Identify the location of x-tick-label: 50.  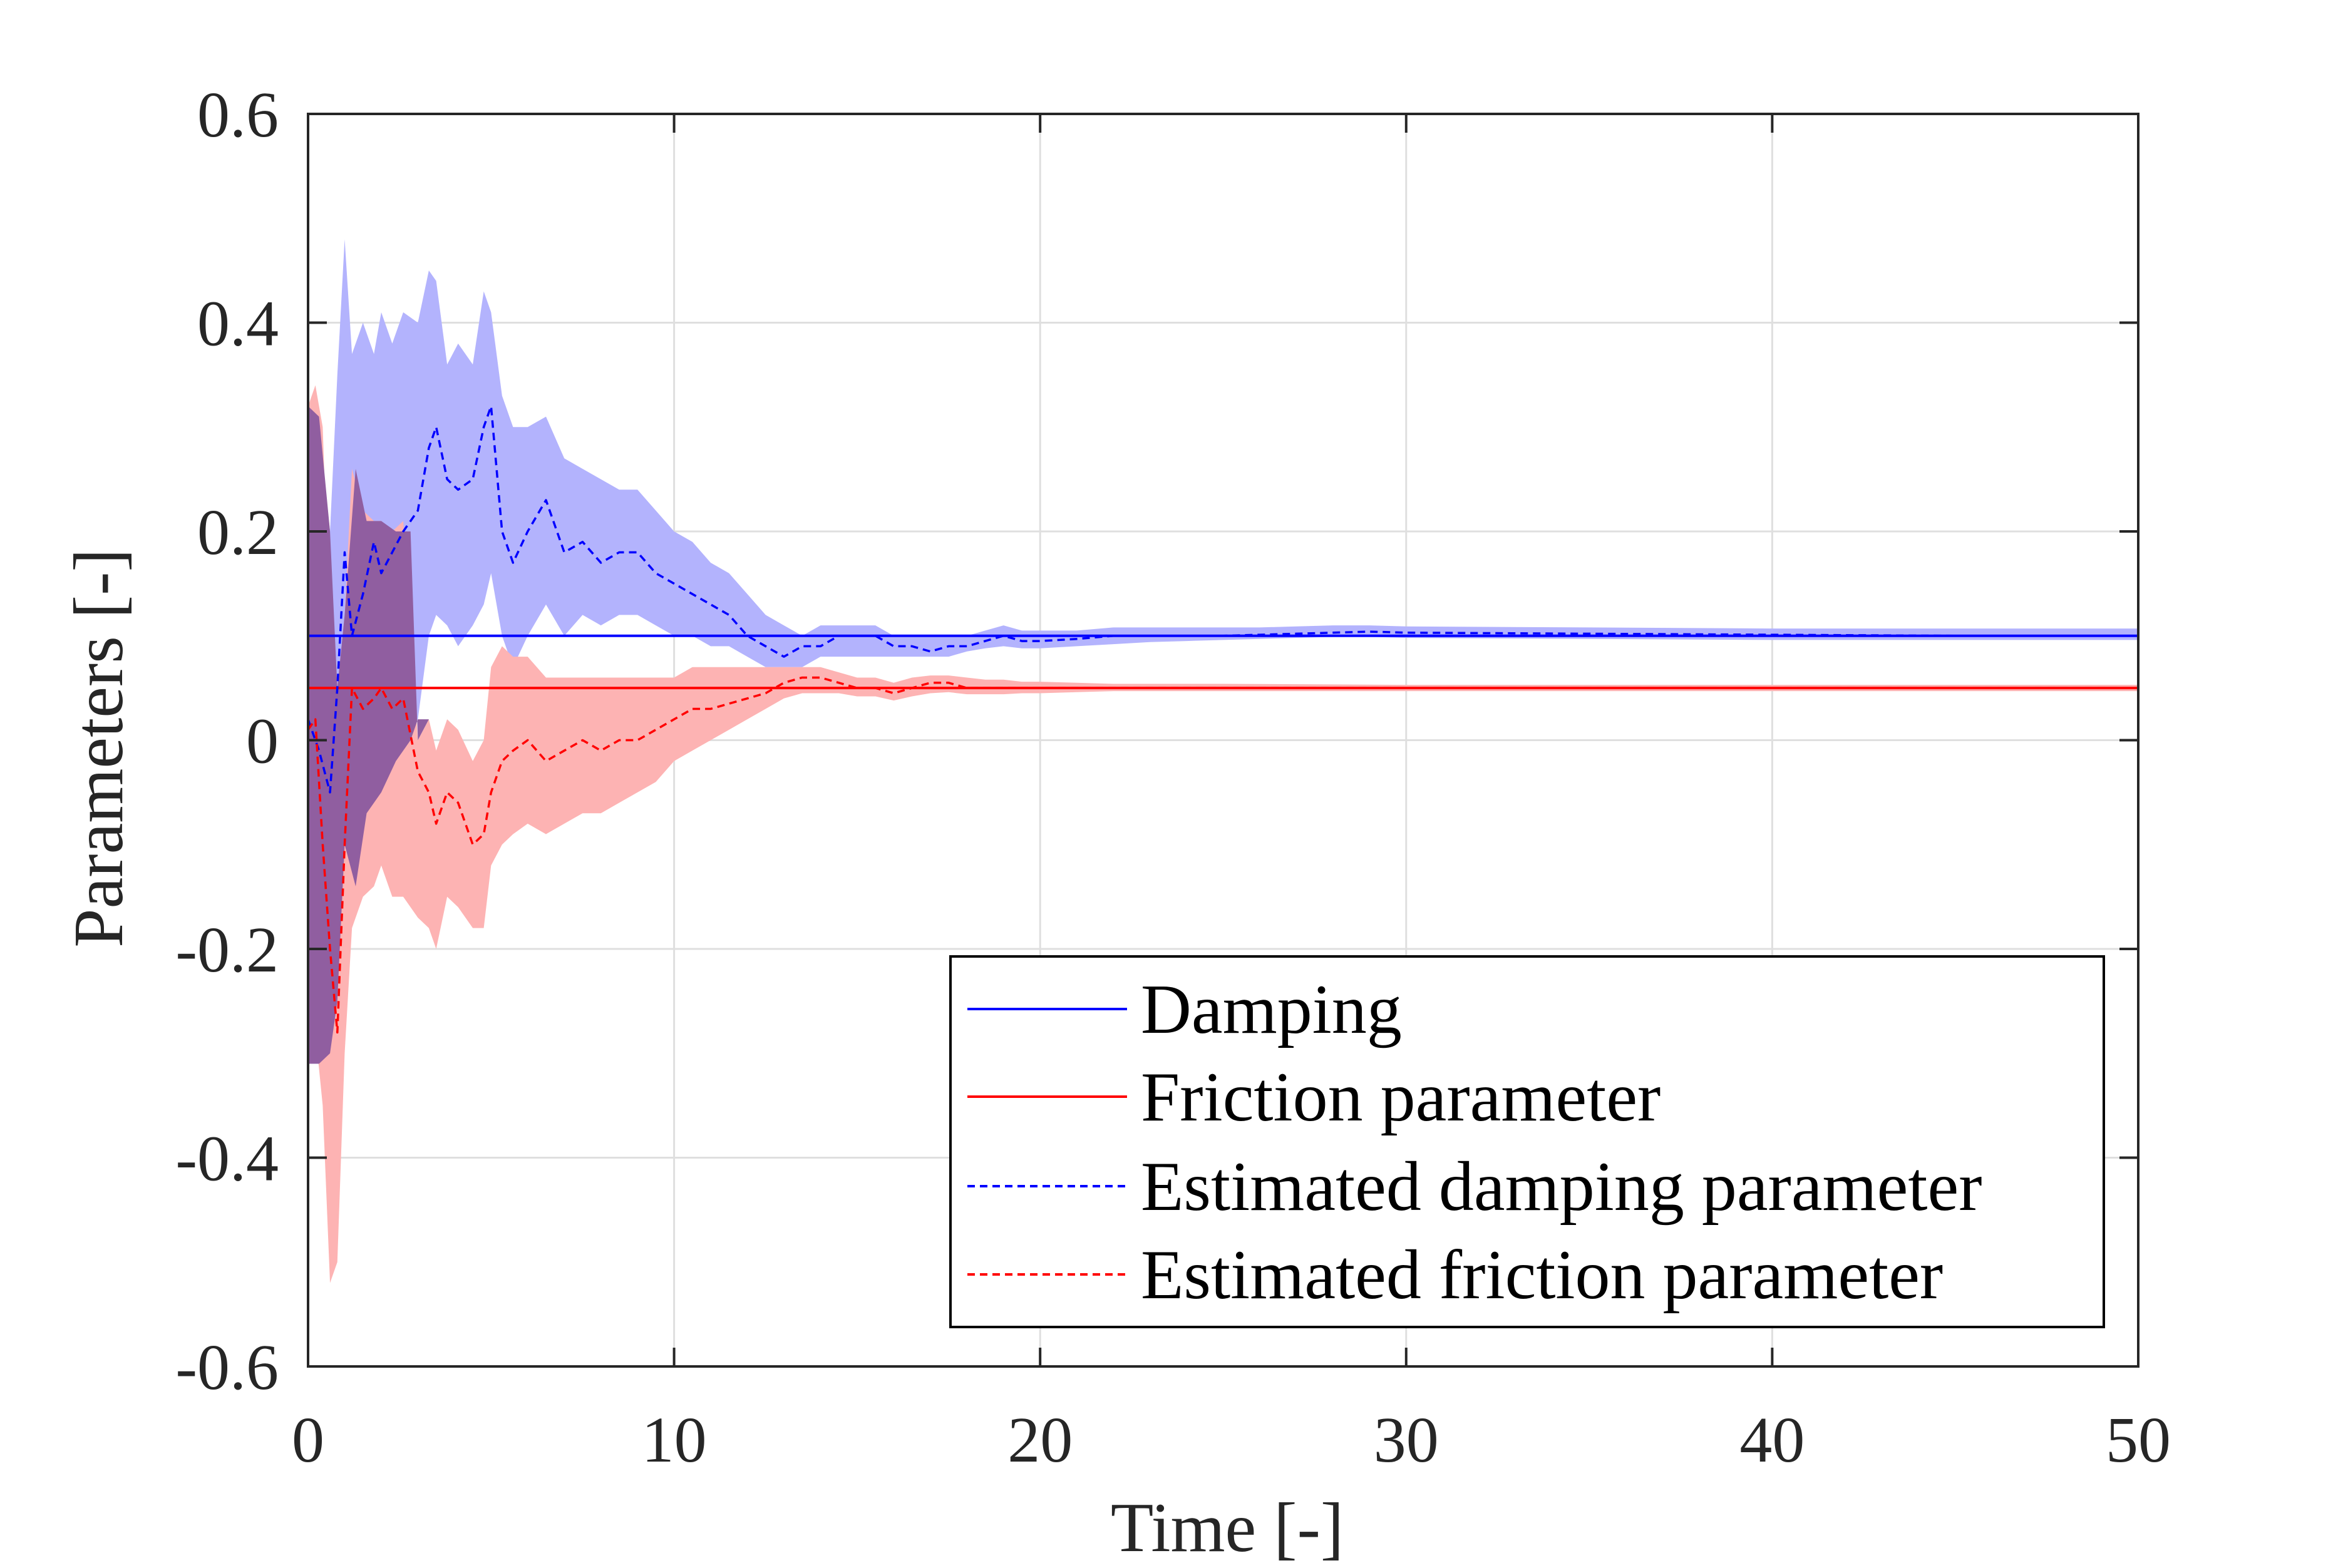
(2138, 1440).